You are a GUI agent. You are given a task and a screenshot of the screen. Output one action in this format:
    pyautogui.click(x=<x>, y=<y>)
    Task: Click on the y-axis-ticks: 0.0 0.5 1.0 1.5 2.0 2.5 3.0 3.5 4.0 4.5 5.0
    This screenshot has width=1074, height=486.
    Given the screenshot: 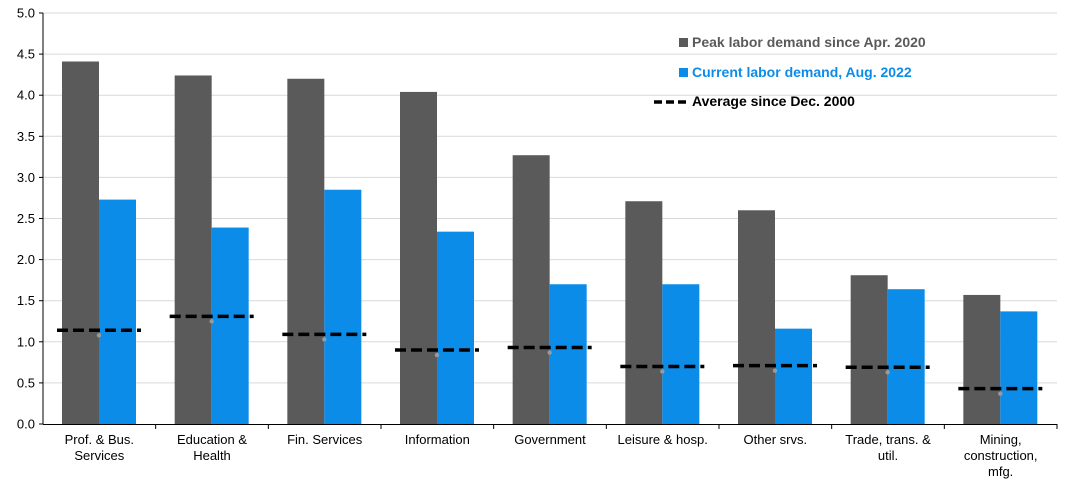 What is the action you would take?
    pyautogui.click(x=30, y=219)
    